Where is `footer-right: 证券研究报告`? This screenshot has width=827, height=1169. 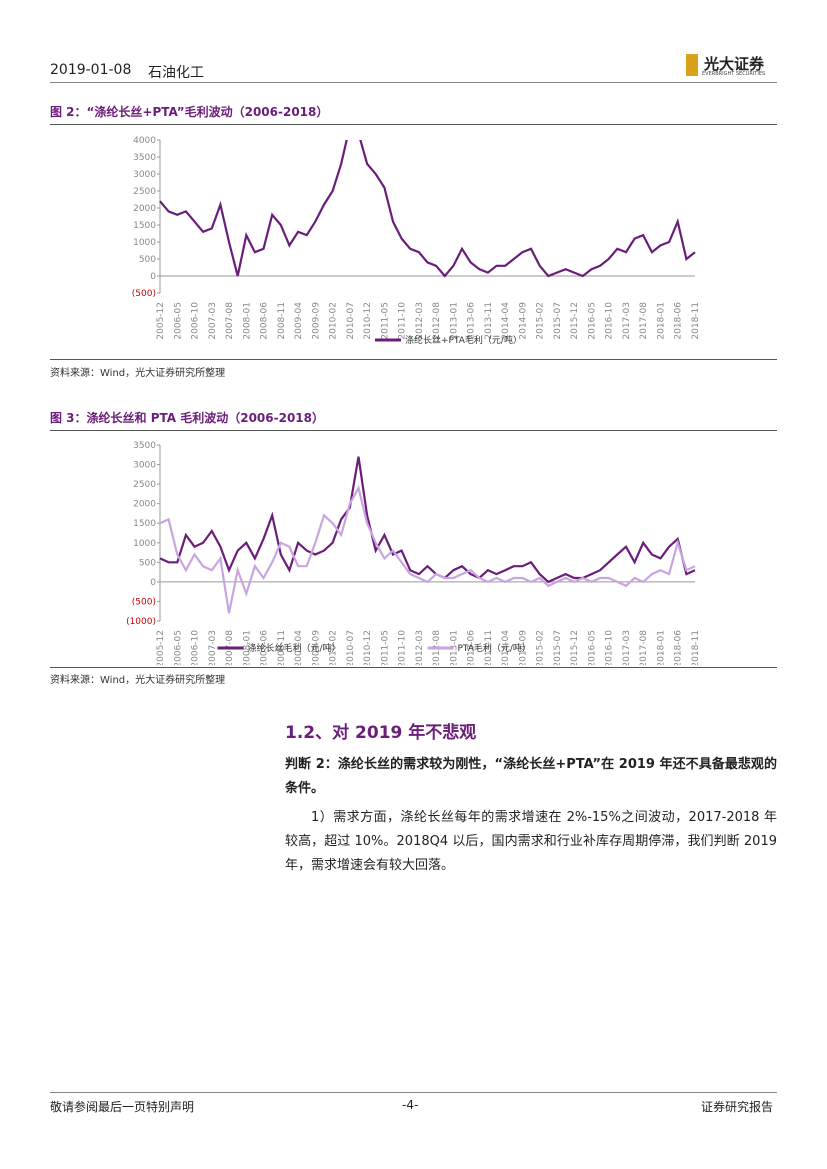
footer-right: 证券研究报告 is located at coordinates (737, 1107).